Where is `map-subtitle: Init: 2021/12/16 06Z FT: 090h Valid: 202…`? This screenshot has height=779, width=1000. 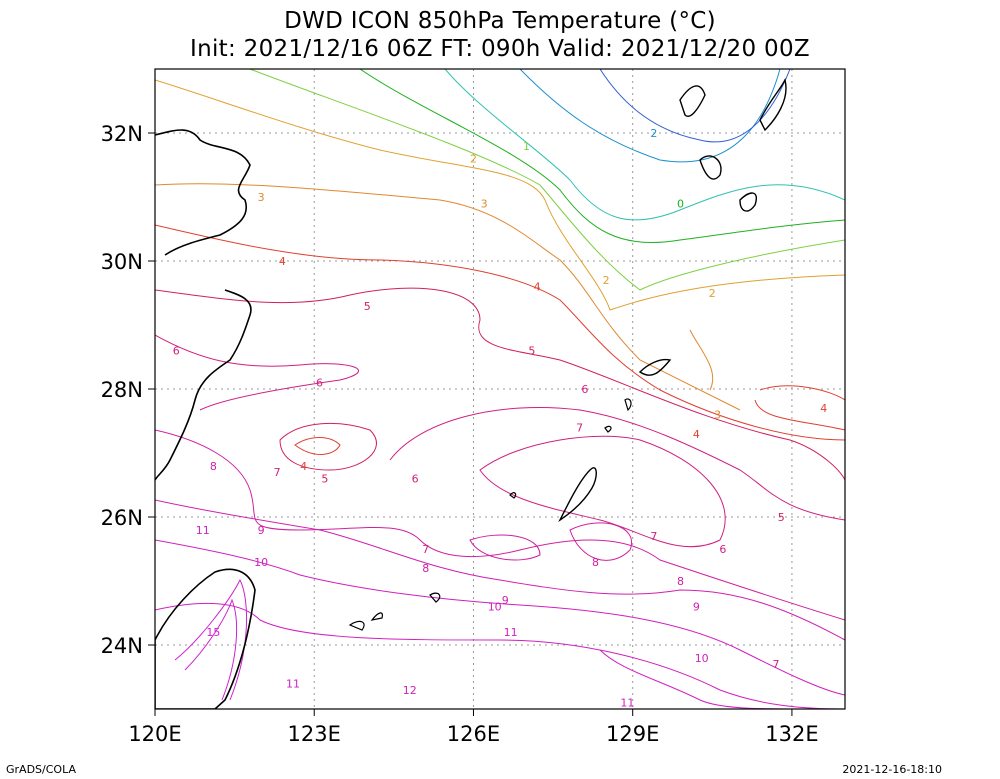 map-subtitle: Init: 2021/12/16 06Z FT: 090h Valid: 202… is located at coordinates (500, 49).